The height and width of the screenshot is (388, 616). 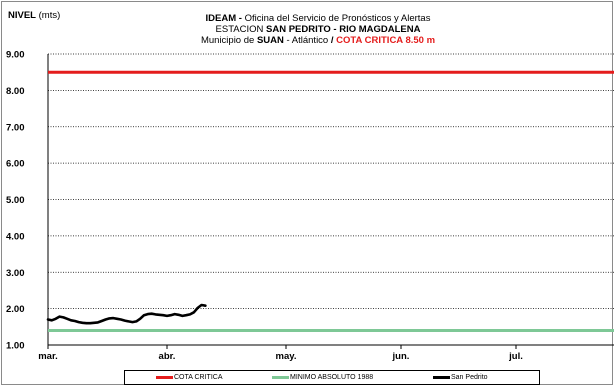 I want to click on x-tick-label: jul., so click(x=515, y=356).